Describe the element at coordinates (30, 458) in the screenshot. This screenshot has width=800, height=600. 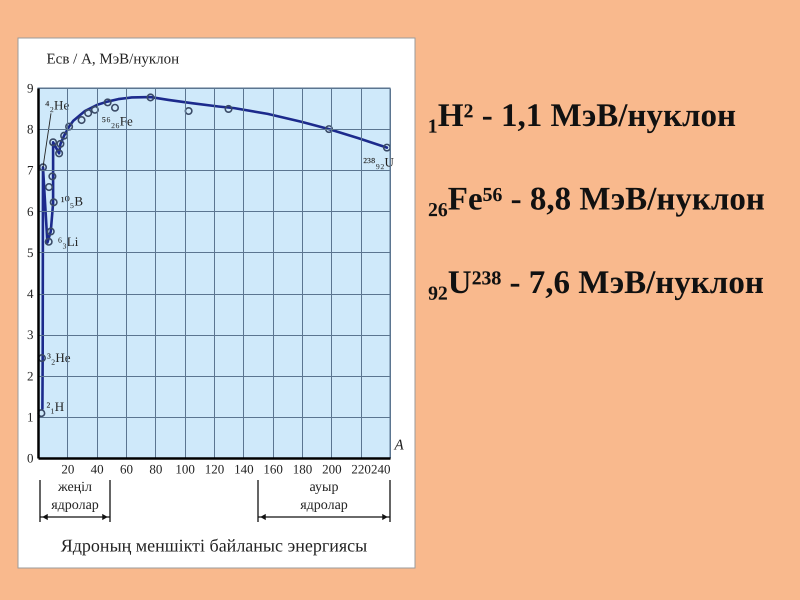
I see `y-tick-label: 0` at that location.